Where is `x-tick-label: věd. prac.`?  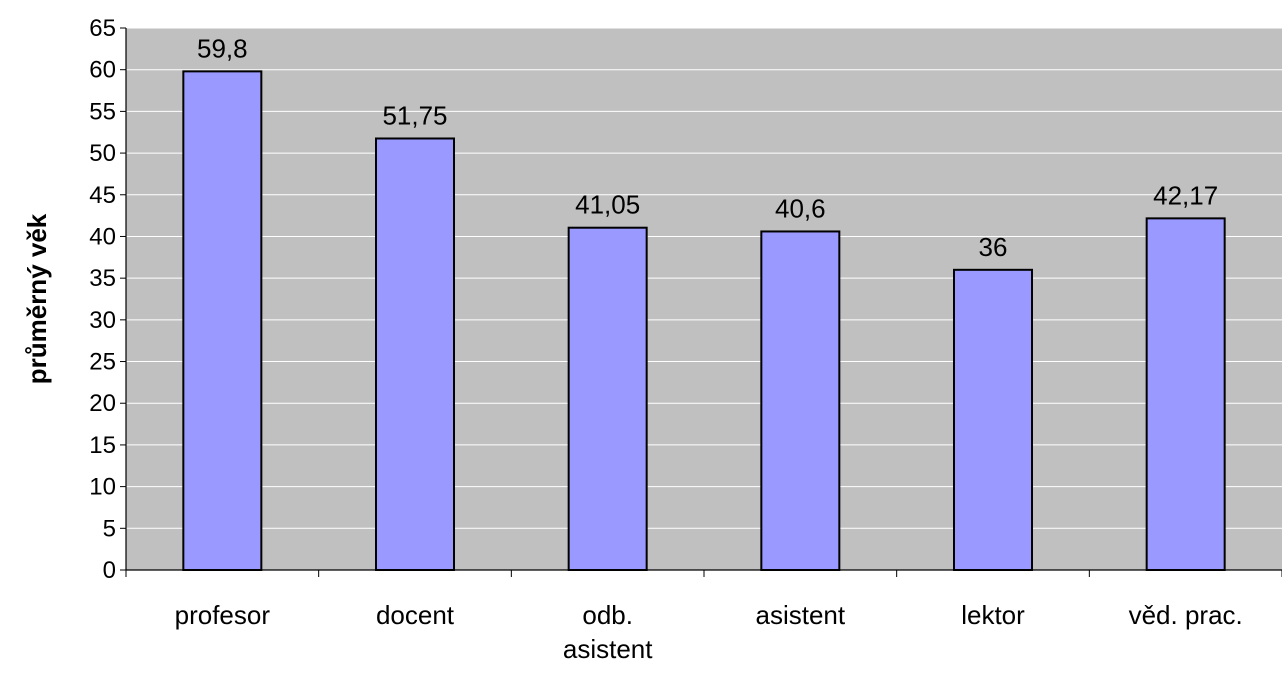 x-tick-label: věd. prac. is located at coordinates (1186, 615).